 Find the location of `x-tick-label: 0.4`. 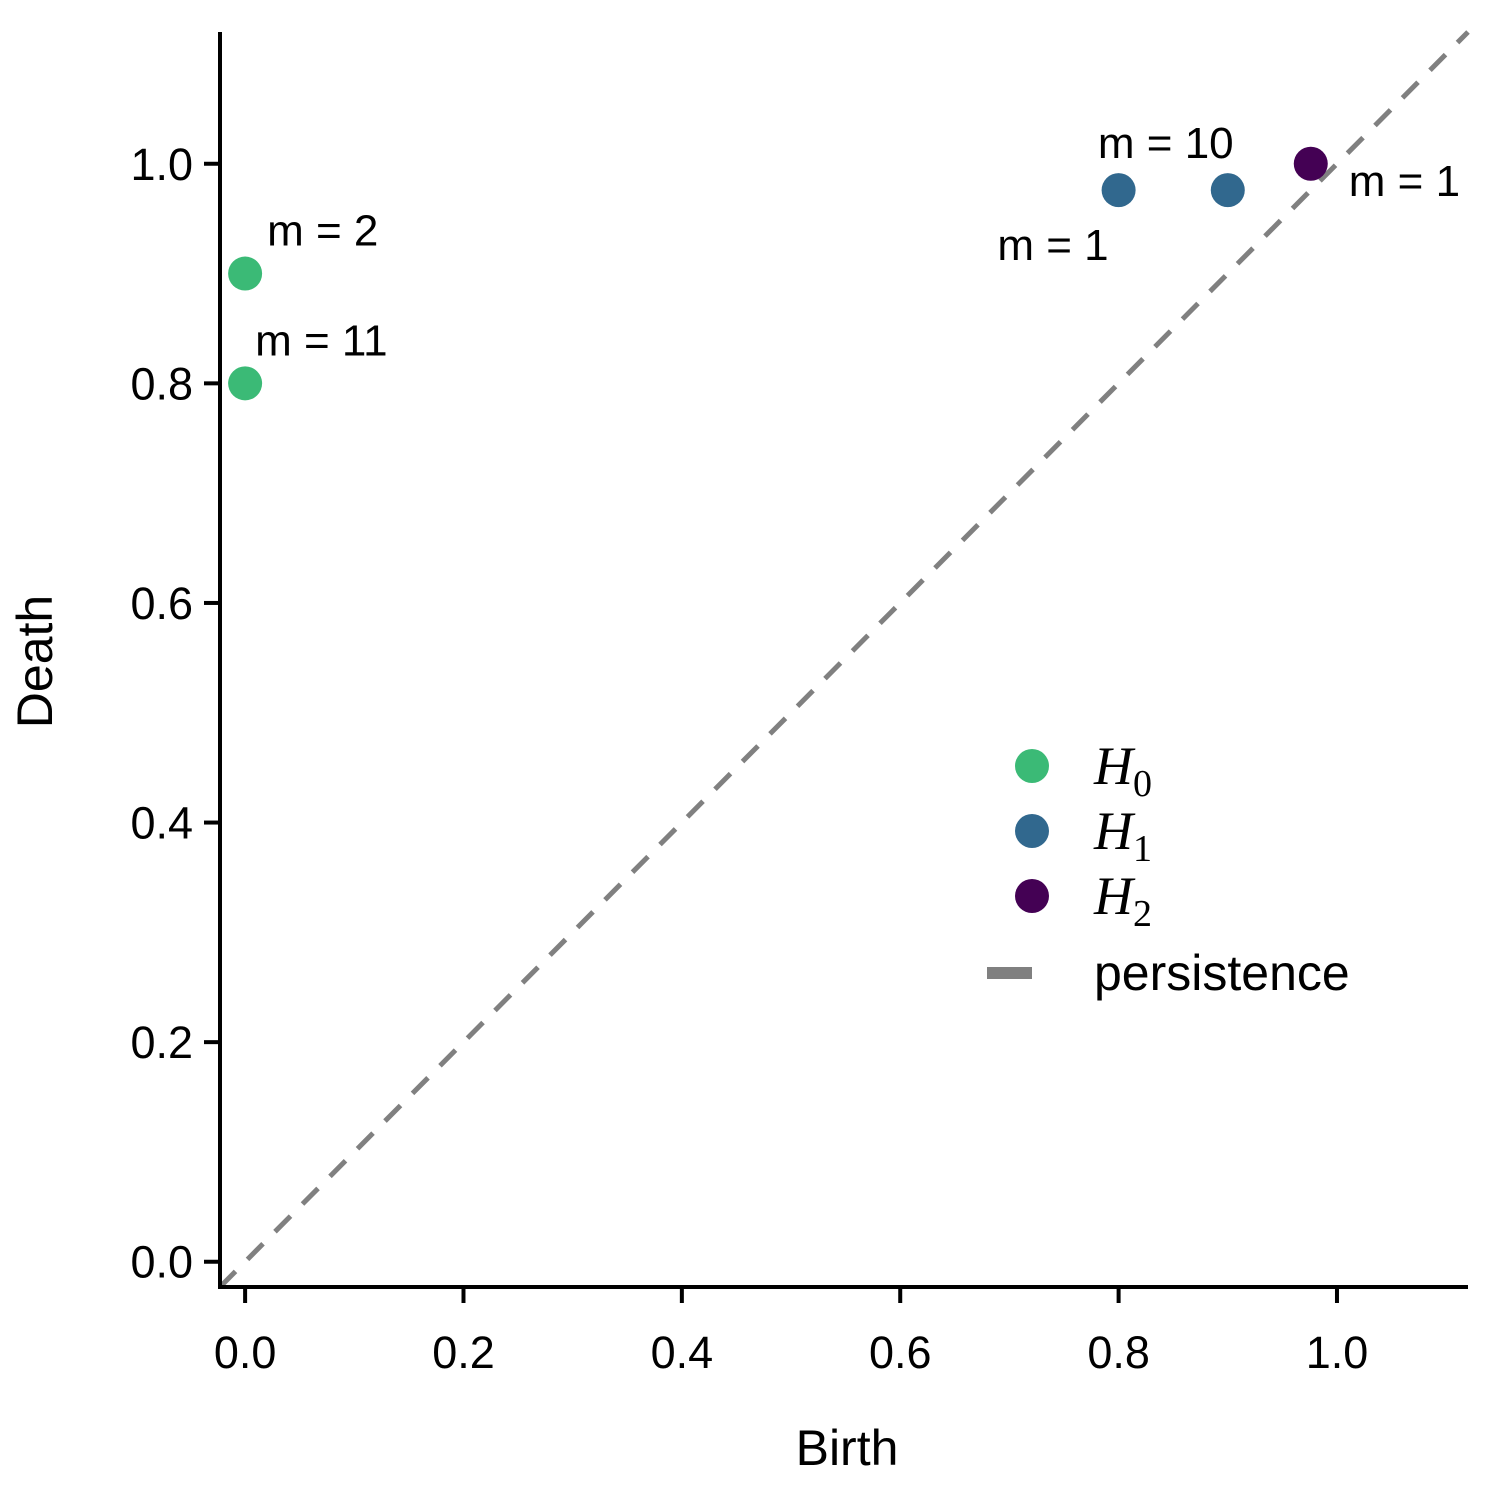

x-tick-label: 0.4 is located at coordinates (682, 1352).